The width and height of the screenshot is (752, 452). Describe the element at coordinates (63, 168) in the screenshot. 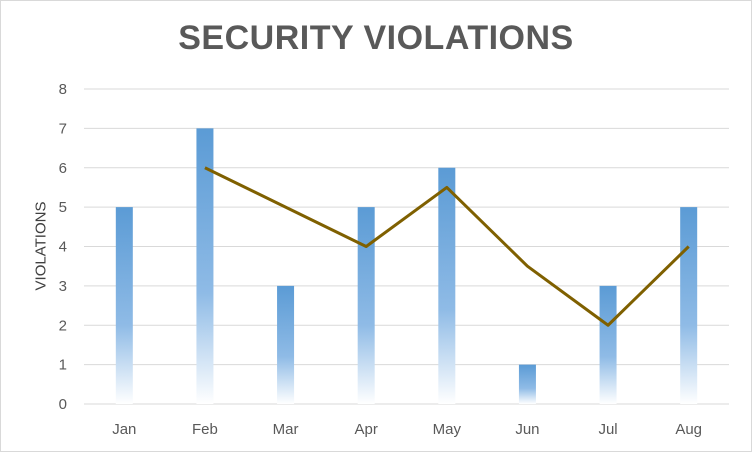

I see `y-tick-label: 6` at that location.